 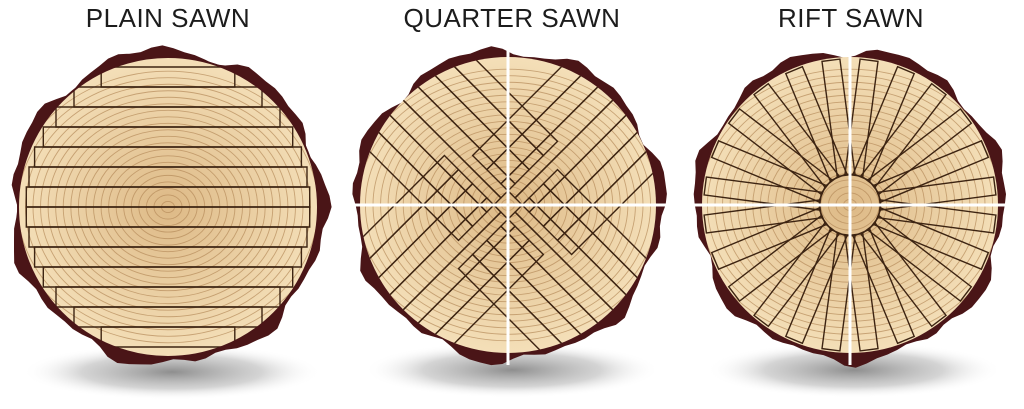 What do you see at coordinates (172, 372) in the screenshot?
I see `plain-log-shadow` at bounding box center [172, 372].